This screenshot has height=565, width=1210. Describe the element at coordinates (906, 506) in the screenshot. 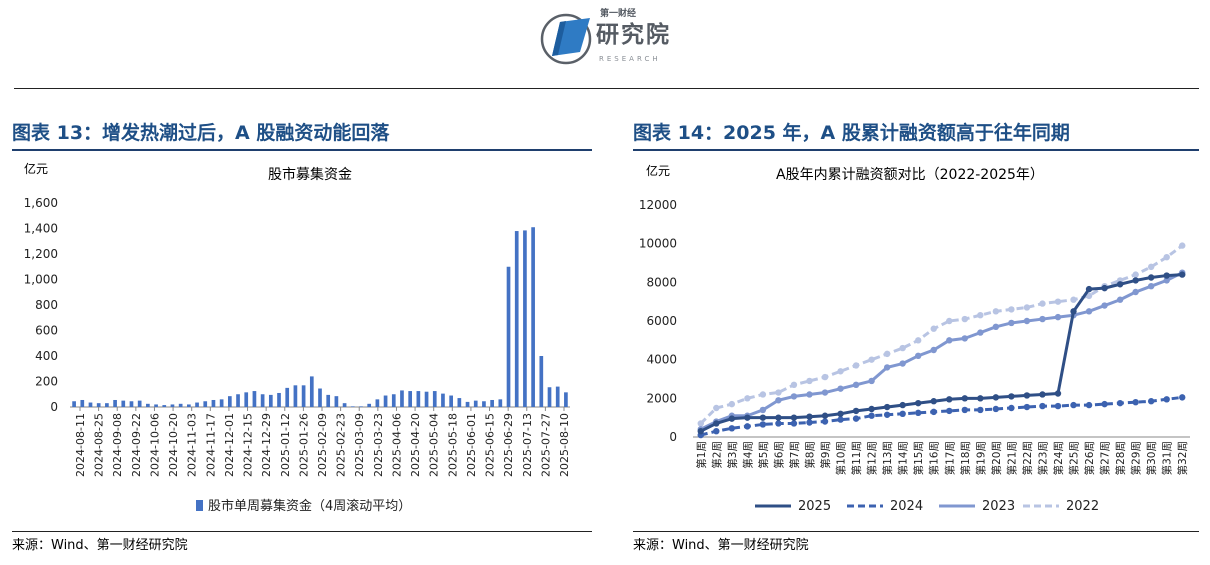

I see `legend-label: 2024` at that location.